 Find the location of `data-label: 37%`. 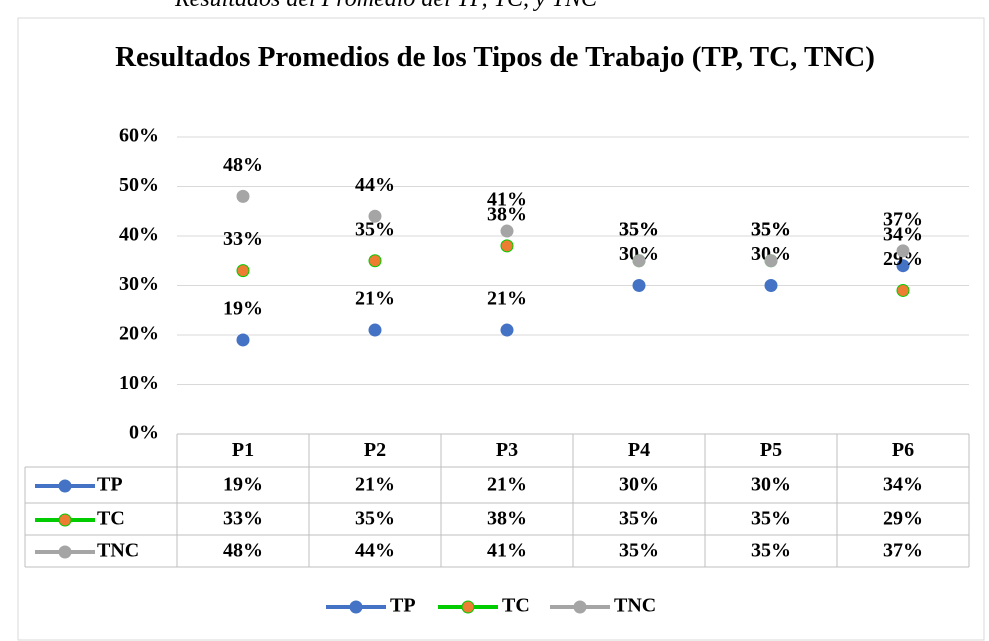

data-label: 37% is located at coordinates (903, 219).